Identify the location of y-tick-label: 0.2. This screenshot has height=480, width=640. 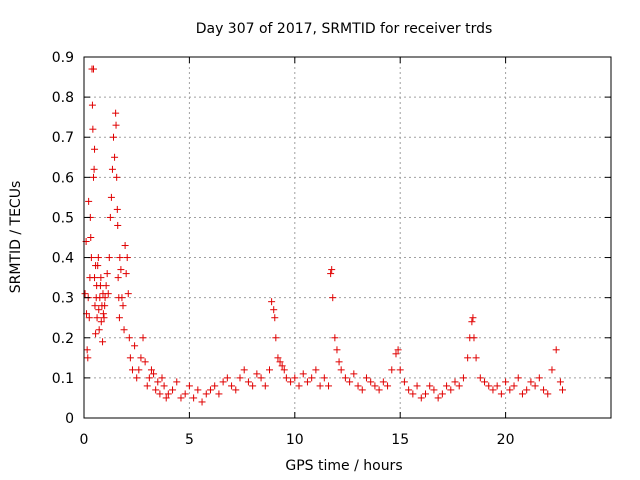
(63, 339).